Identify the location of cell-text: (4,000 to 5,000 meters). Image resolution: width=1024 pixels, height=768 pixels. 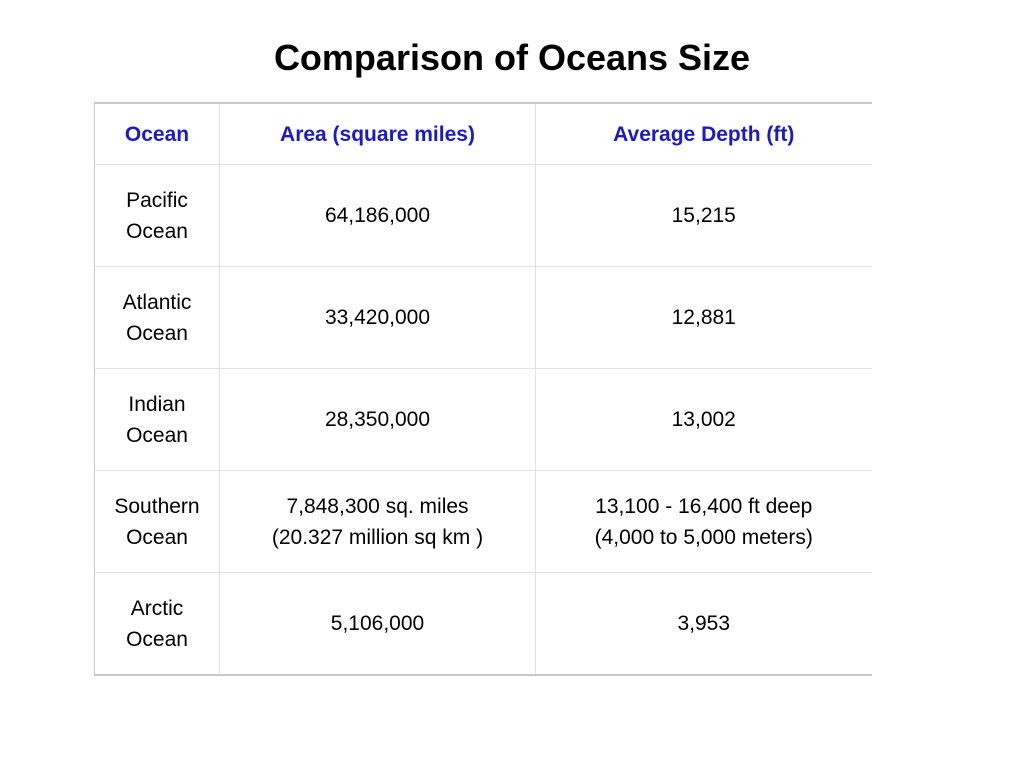
(703, 537).